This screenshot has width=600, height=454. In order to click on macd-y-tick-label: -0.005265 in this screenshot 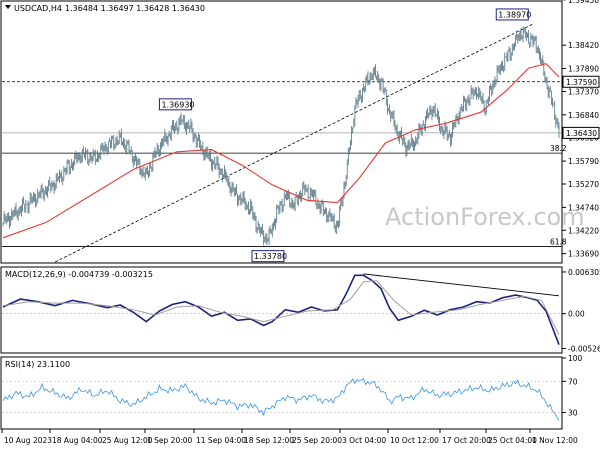, I will do `click(584, 348)`.